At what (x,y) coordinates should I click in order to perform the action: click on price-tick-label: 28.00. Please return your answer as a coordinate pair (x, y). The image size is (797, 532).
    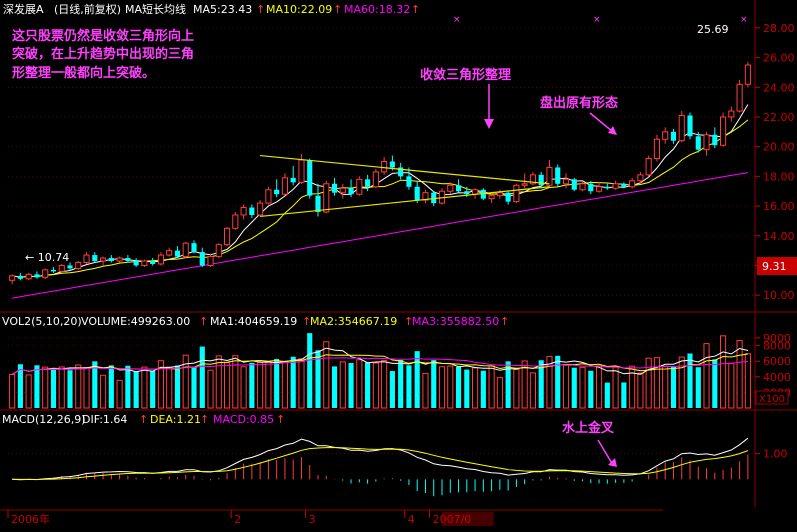
    Looking at the image, I should click on (779, 28).